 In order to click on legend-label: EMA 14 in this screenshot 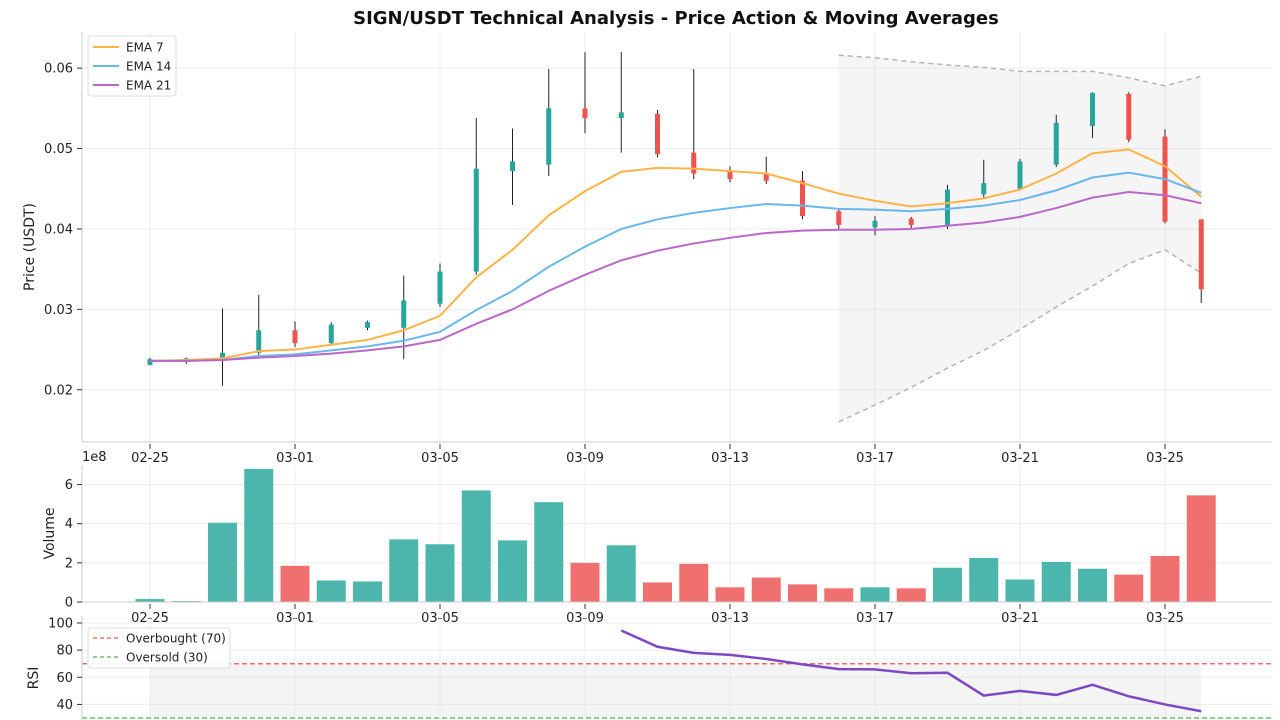, I will do `click(148, 67)`.